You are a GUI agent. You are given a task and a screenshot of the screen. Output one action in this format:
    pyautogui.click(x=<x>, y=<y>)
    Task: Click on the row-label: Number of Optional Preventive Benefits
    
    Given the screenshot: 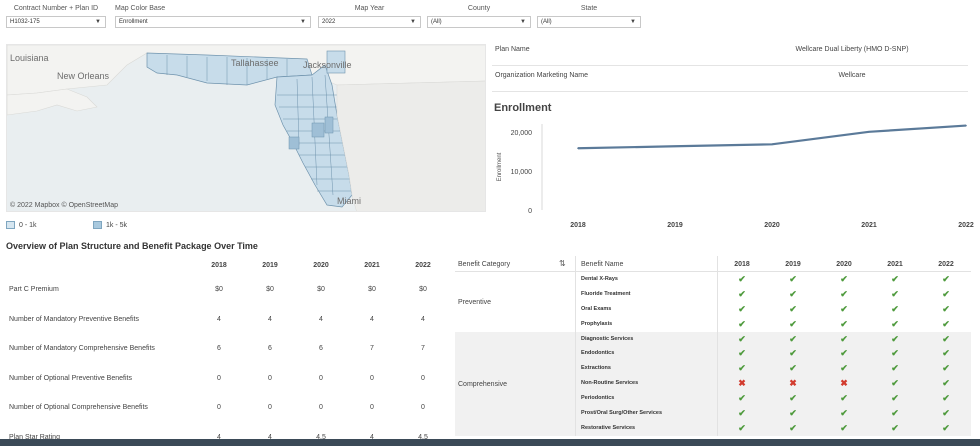 What is the action you would take?
    pyautogui.click(x=70, y=378)
    